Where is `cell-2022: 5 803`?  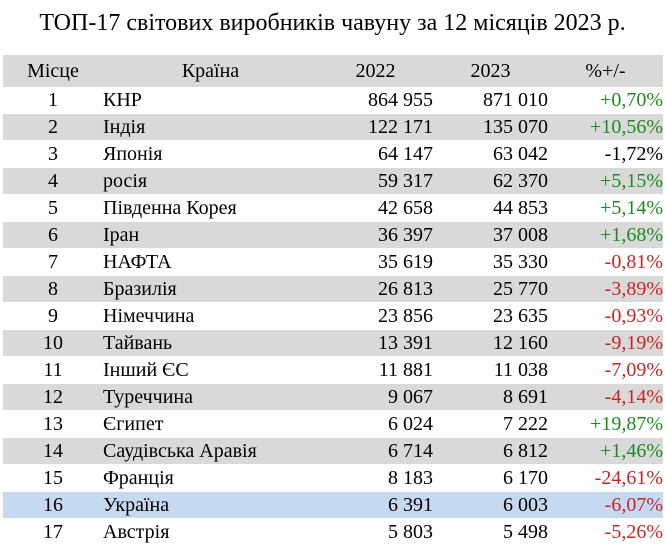 cell-2022: 5 803 is located at coordinates (410, 532).